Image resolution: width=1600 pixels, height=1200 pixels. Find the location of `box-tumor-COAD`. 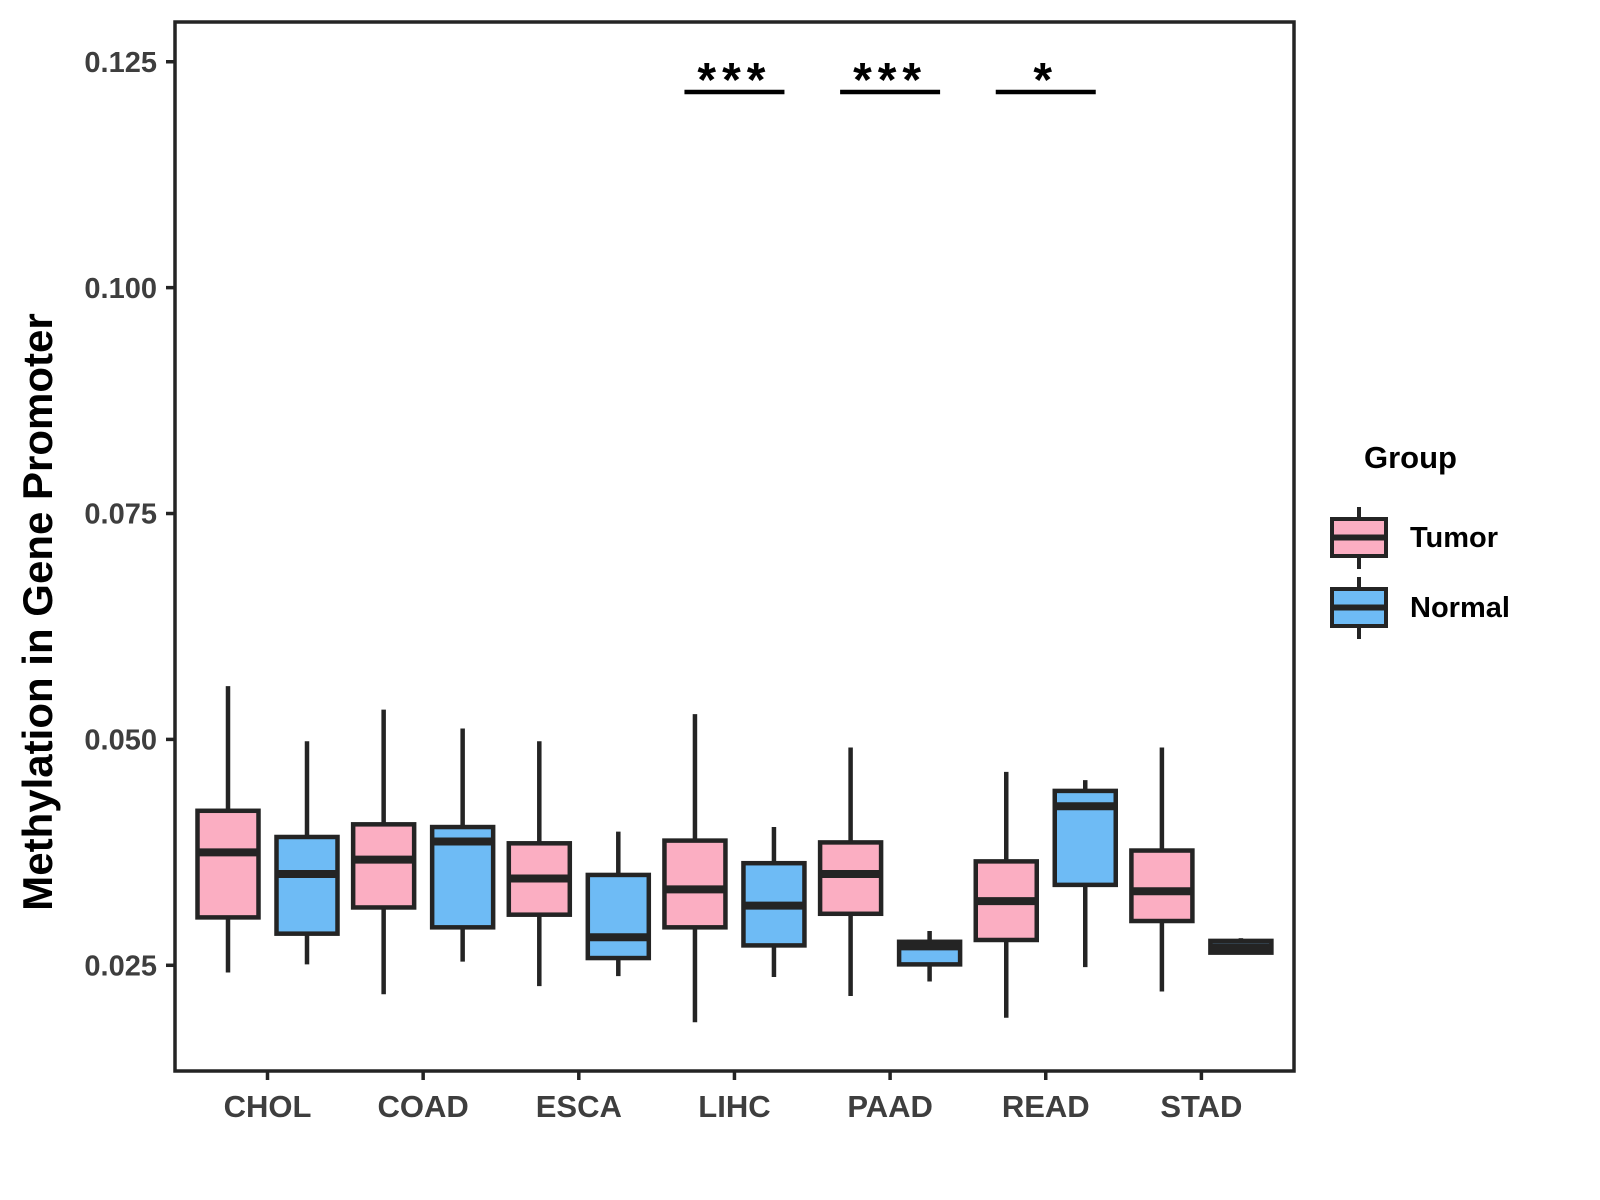

box-tumor-COAD is located at coordinates (383, 866).